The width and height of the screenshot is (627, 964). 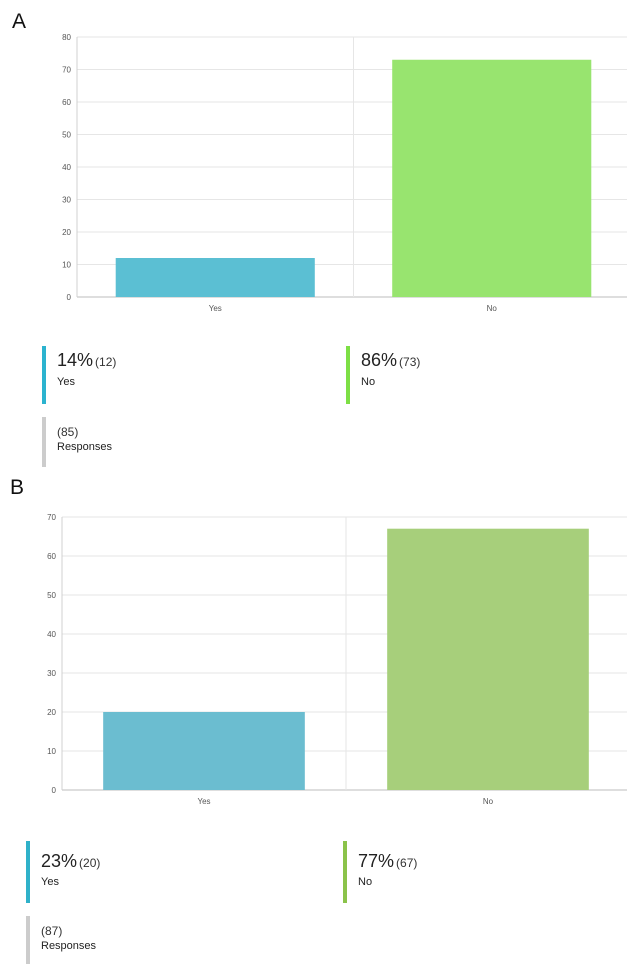 I want to click on percent-text: 23%, so click(x=59, y=861).